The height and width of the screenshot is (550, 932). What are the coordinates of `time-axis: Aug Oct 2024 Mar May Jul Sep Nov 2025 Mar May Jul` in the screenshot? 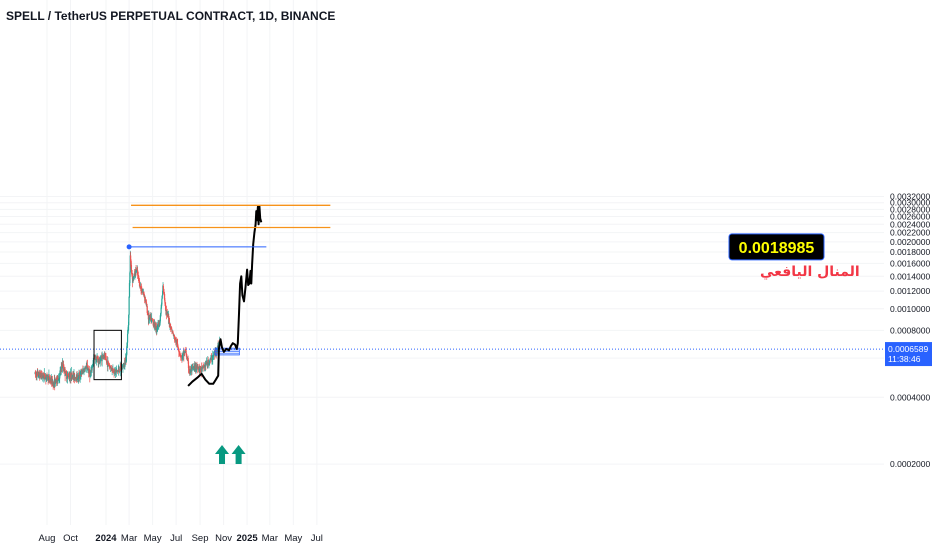 It's located at (181, 538).